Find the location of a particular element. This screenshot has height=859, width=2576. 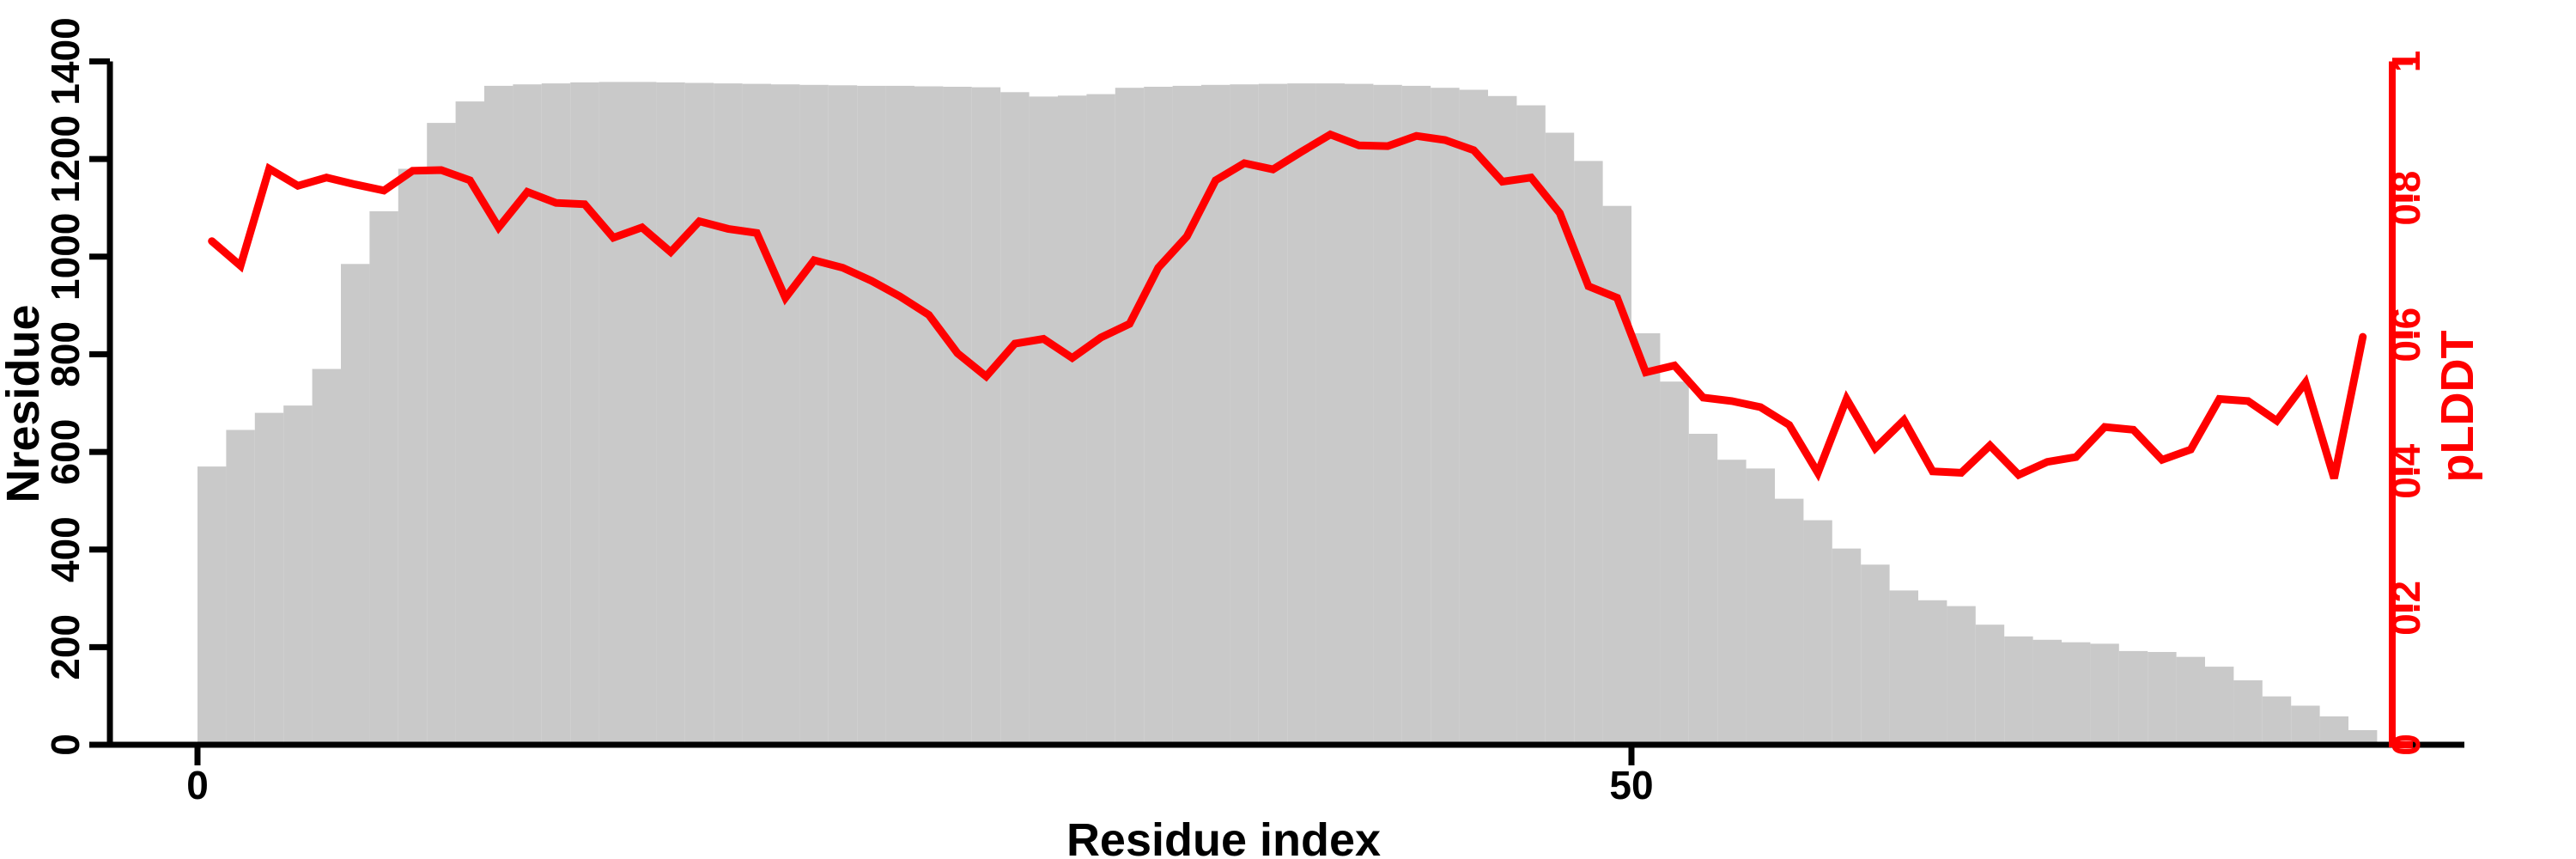

right-y-axis-title: pLDDT is located at coordinates (2457, 407).